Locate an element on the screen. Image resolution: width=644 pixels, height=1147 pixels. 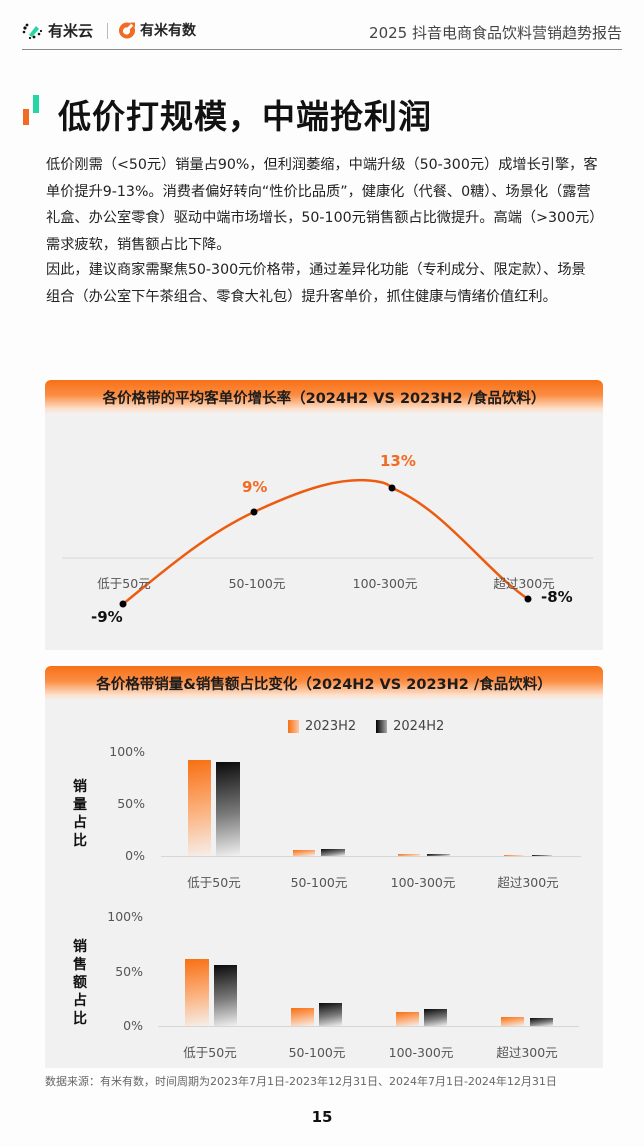
growth-line is located at coordinates (325, 541).